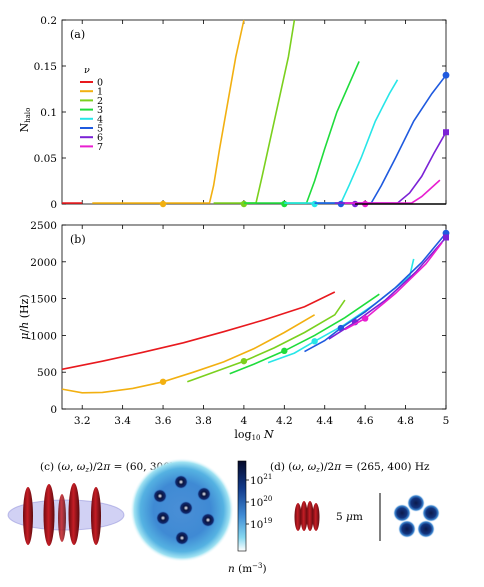  Describe the element at coordinates (446, 421) in the screenshot. I see `x-tick-label: 5` at that location.